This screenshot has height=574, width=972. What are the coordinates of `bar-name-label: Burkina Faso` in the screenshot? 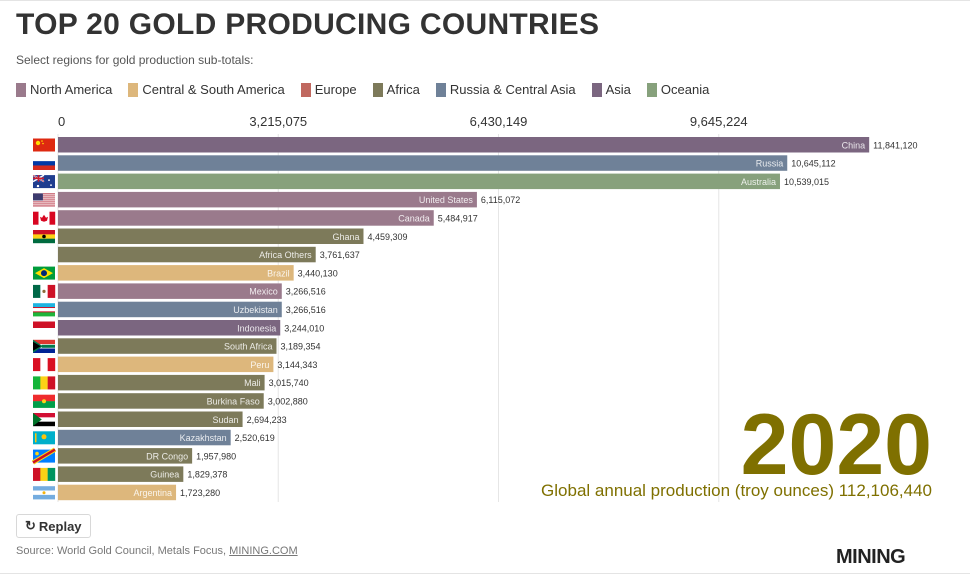 It's located at (233, 401).